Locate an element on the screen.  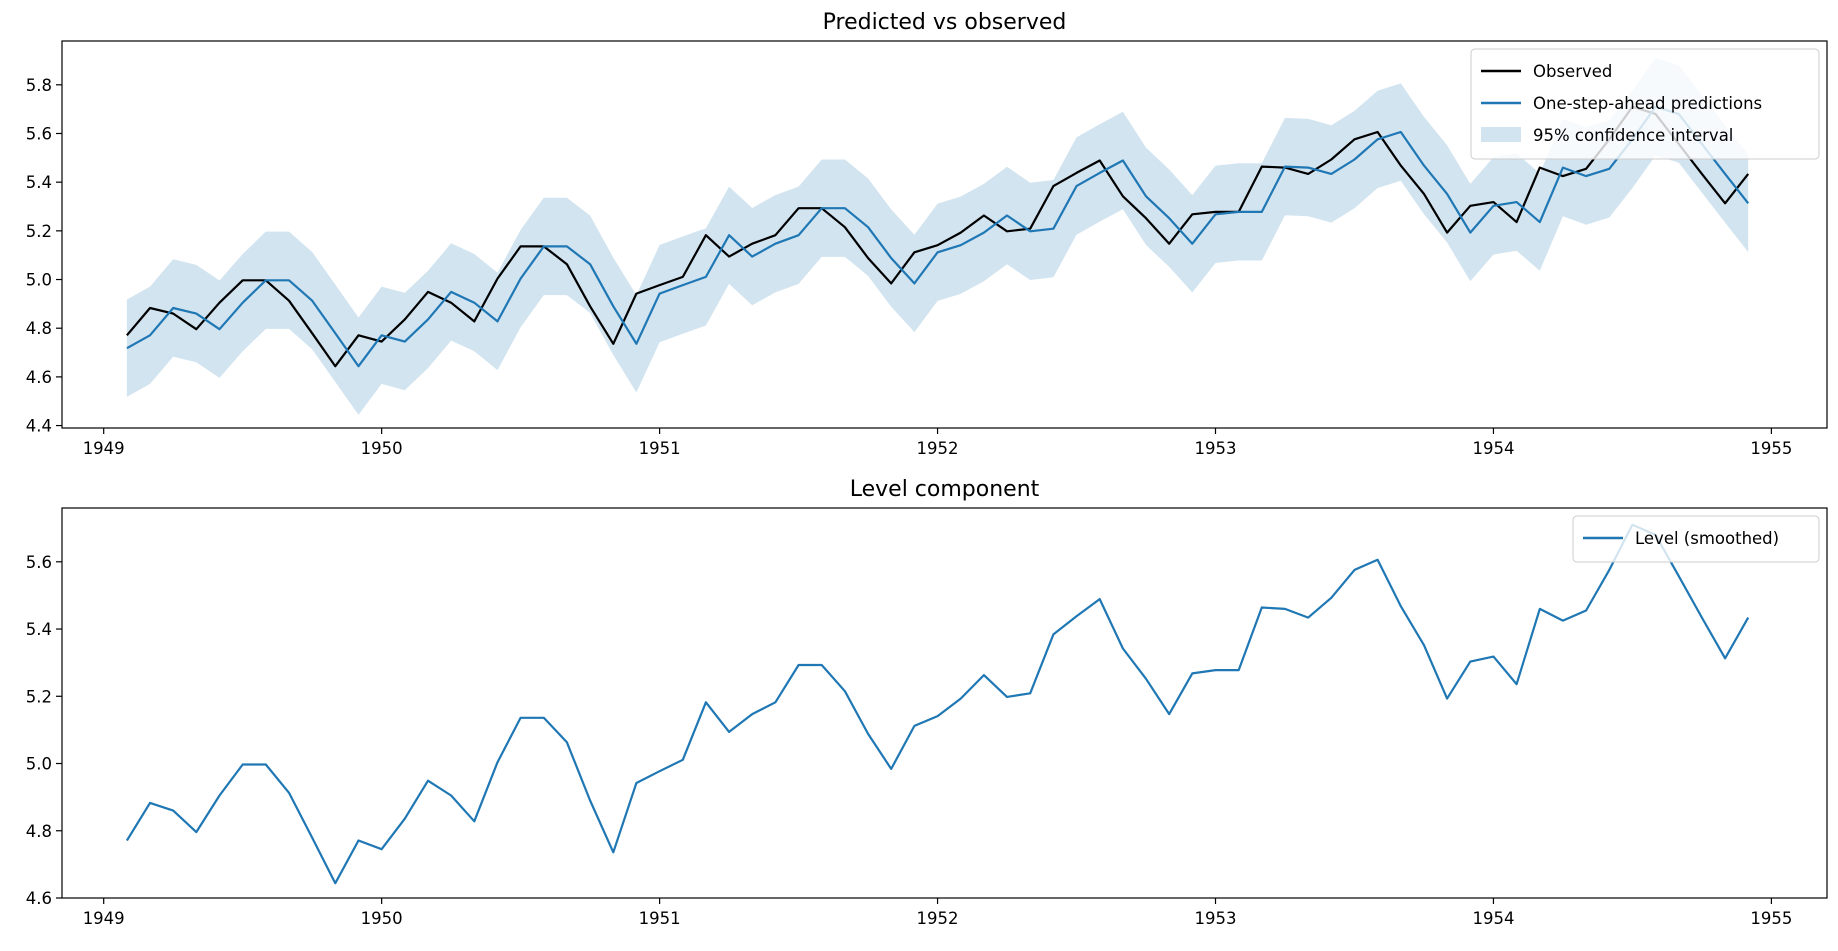
legend-label-level-smoothed-: Level (smoothed) is located at coordinates (1707, 538).